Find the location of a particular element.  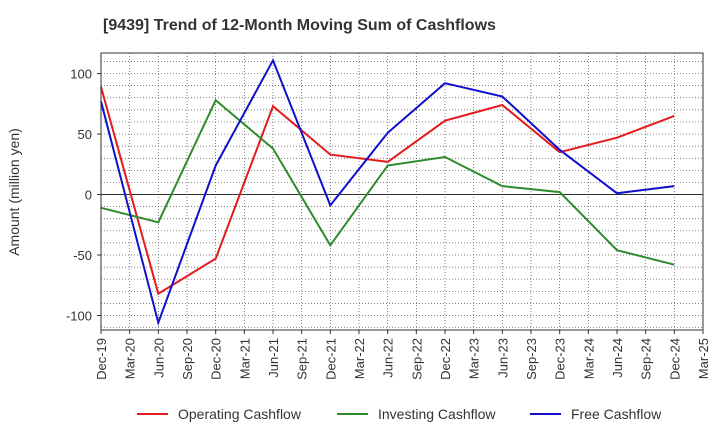

x-tick-label: Sep-21 is located at coordinates (302, 359).